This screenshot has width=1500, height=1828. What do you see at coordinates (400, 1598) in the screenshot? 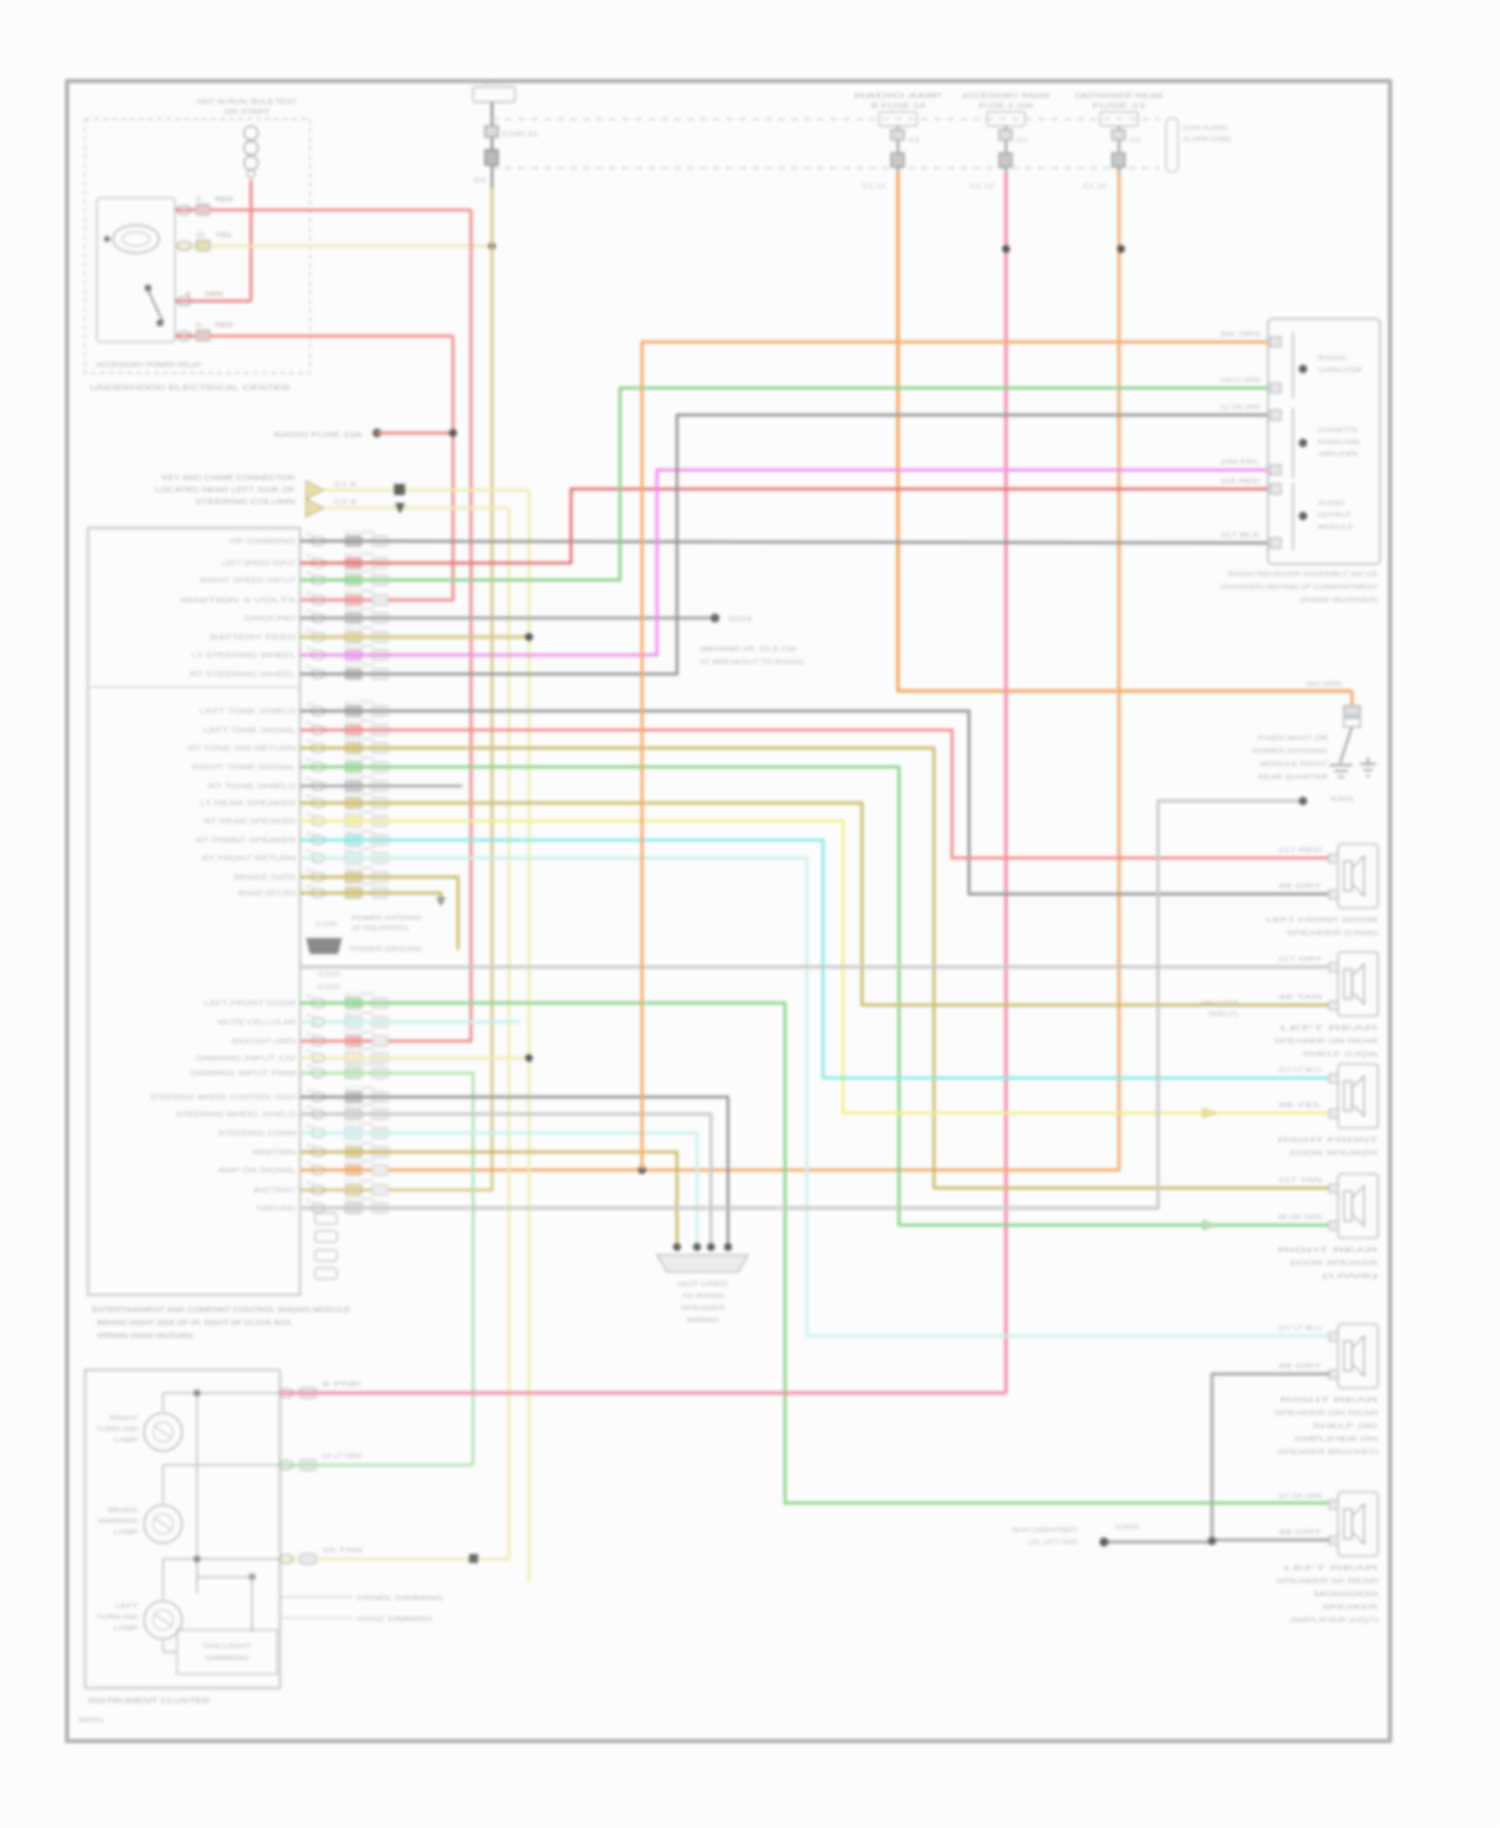
I see `svg-text: PRNDL DIMMING` at bounding box center [400, 1598].